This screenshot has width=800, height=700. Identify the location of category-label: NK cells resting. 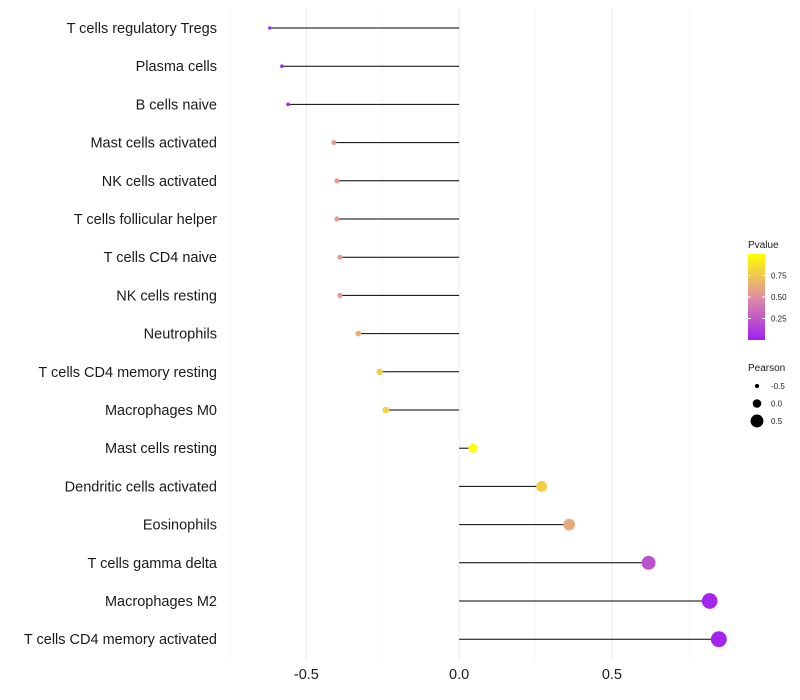
(166, 296).